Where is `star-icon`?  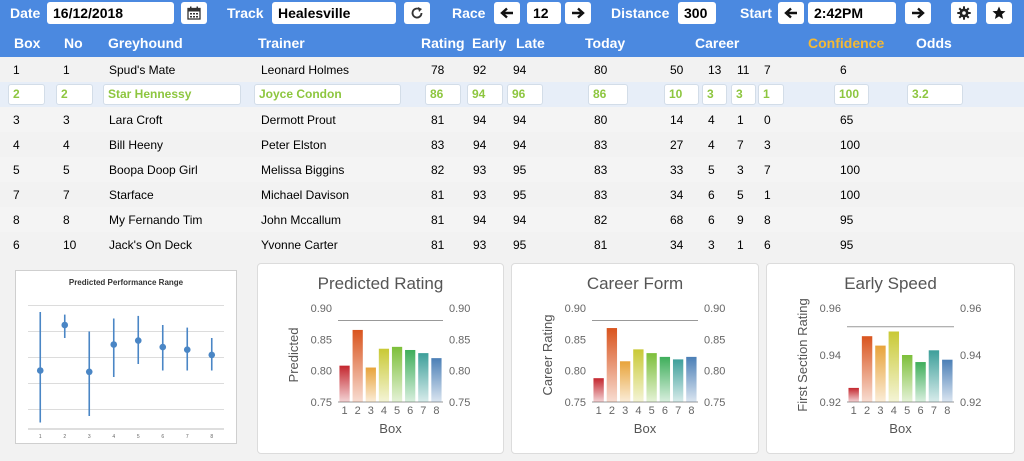
star-icon is located at coordinates (999, 12).